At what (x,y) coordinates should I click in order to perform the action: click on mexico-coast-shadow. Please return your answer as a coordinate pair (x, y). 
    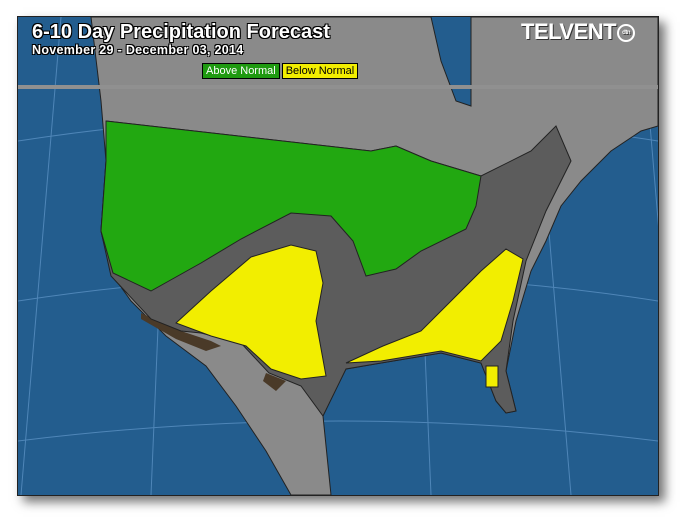
    Looking at the image, I should click on (213, 352).